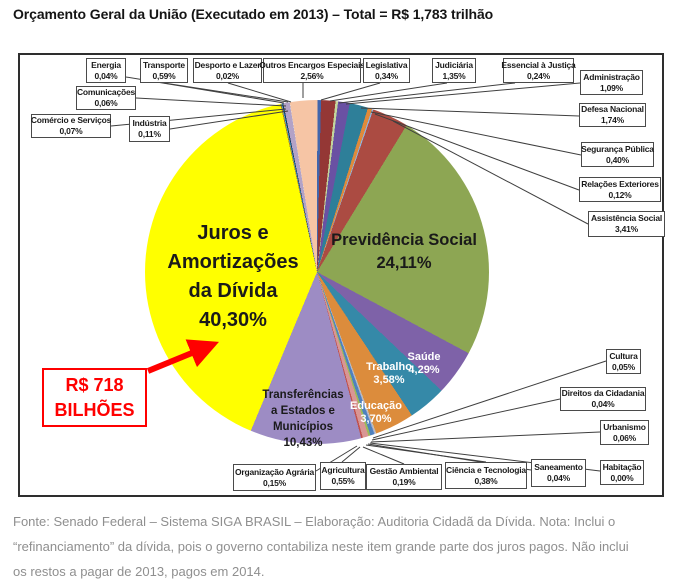 Image resolution: width=695 pixels, height=583 pixels. Describe the element at coordinates (227, 75) in the screenshot. I see `label-box-value: 0,02%` at that location.